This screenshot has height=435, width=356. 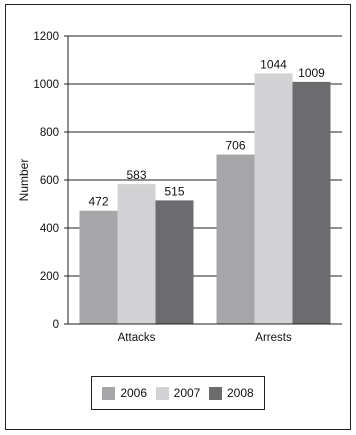 What do you see at coordinates (205, 338) in the screenshot?
I see `x-tick-labels: Attacks Arrests` at bounding box center [205, 338].